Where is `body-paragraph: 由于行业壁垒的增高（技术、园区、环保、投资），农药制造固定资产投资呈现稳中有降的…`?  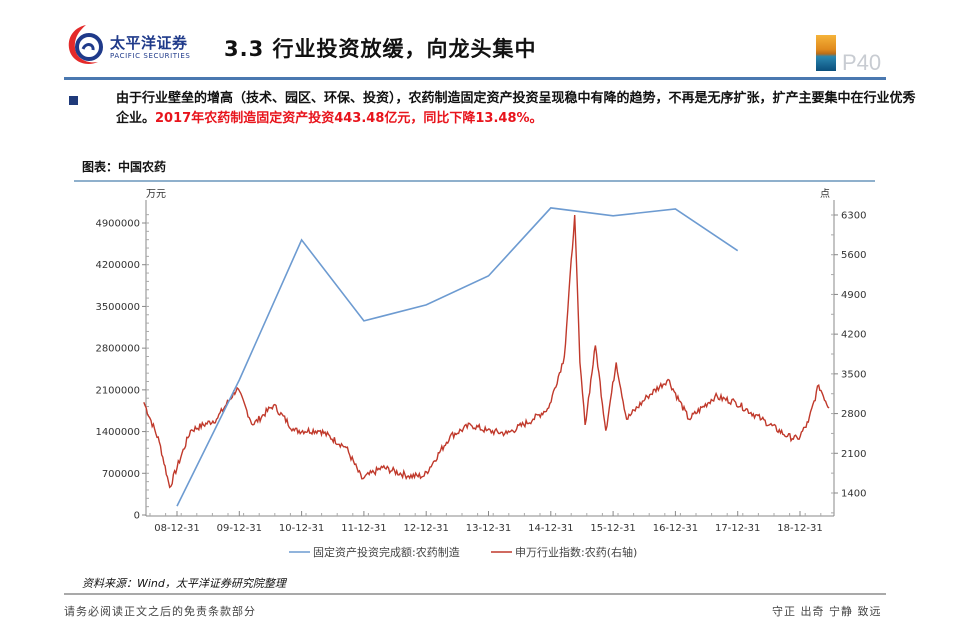 body-paragraph: 由于行业壁垒的增高（技术、园区、环保、投资），农药制造固定资产投资呈现稳中有降的… is located at coordinates (516, 109).